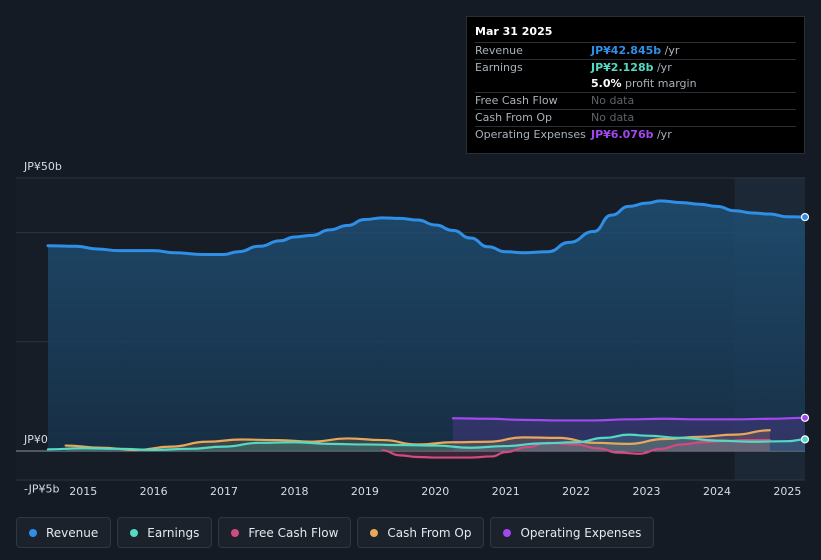 Image resolution: width=821 pixels, height=560 pixels. I want to click on tooltip-label: Revenue, so click(499, 50).